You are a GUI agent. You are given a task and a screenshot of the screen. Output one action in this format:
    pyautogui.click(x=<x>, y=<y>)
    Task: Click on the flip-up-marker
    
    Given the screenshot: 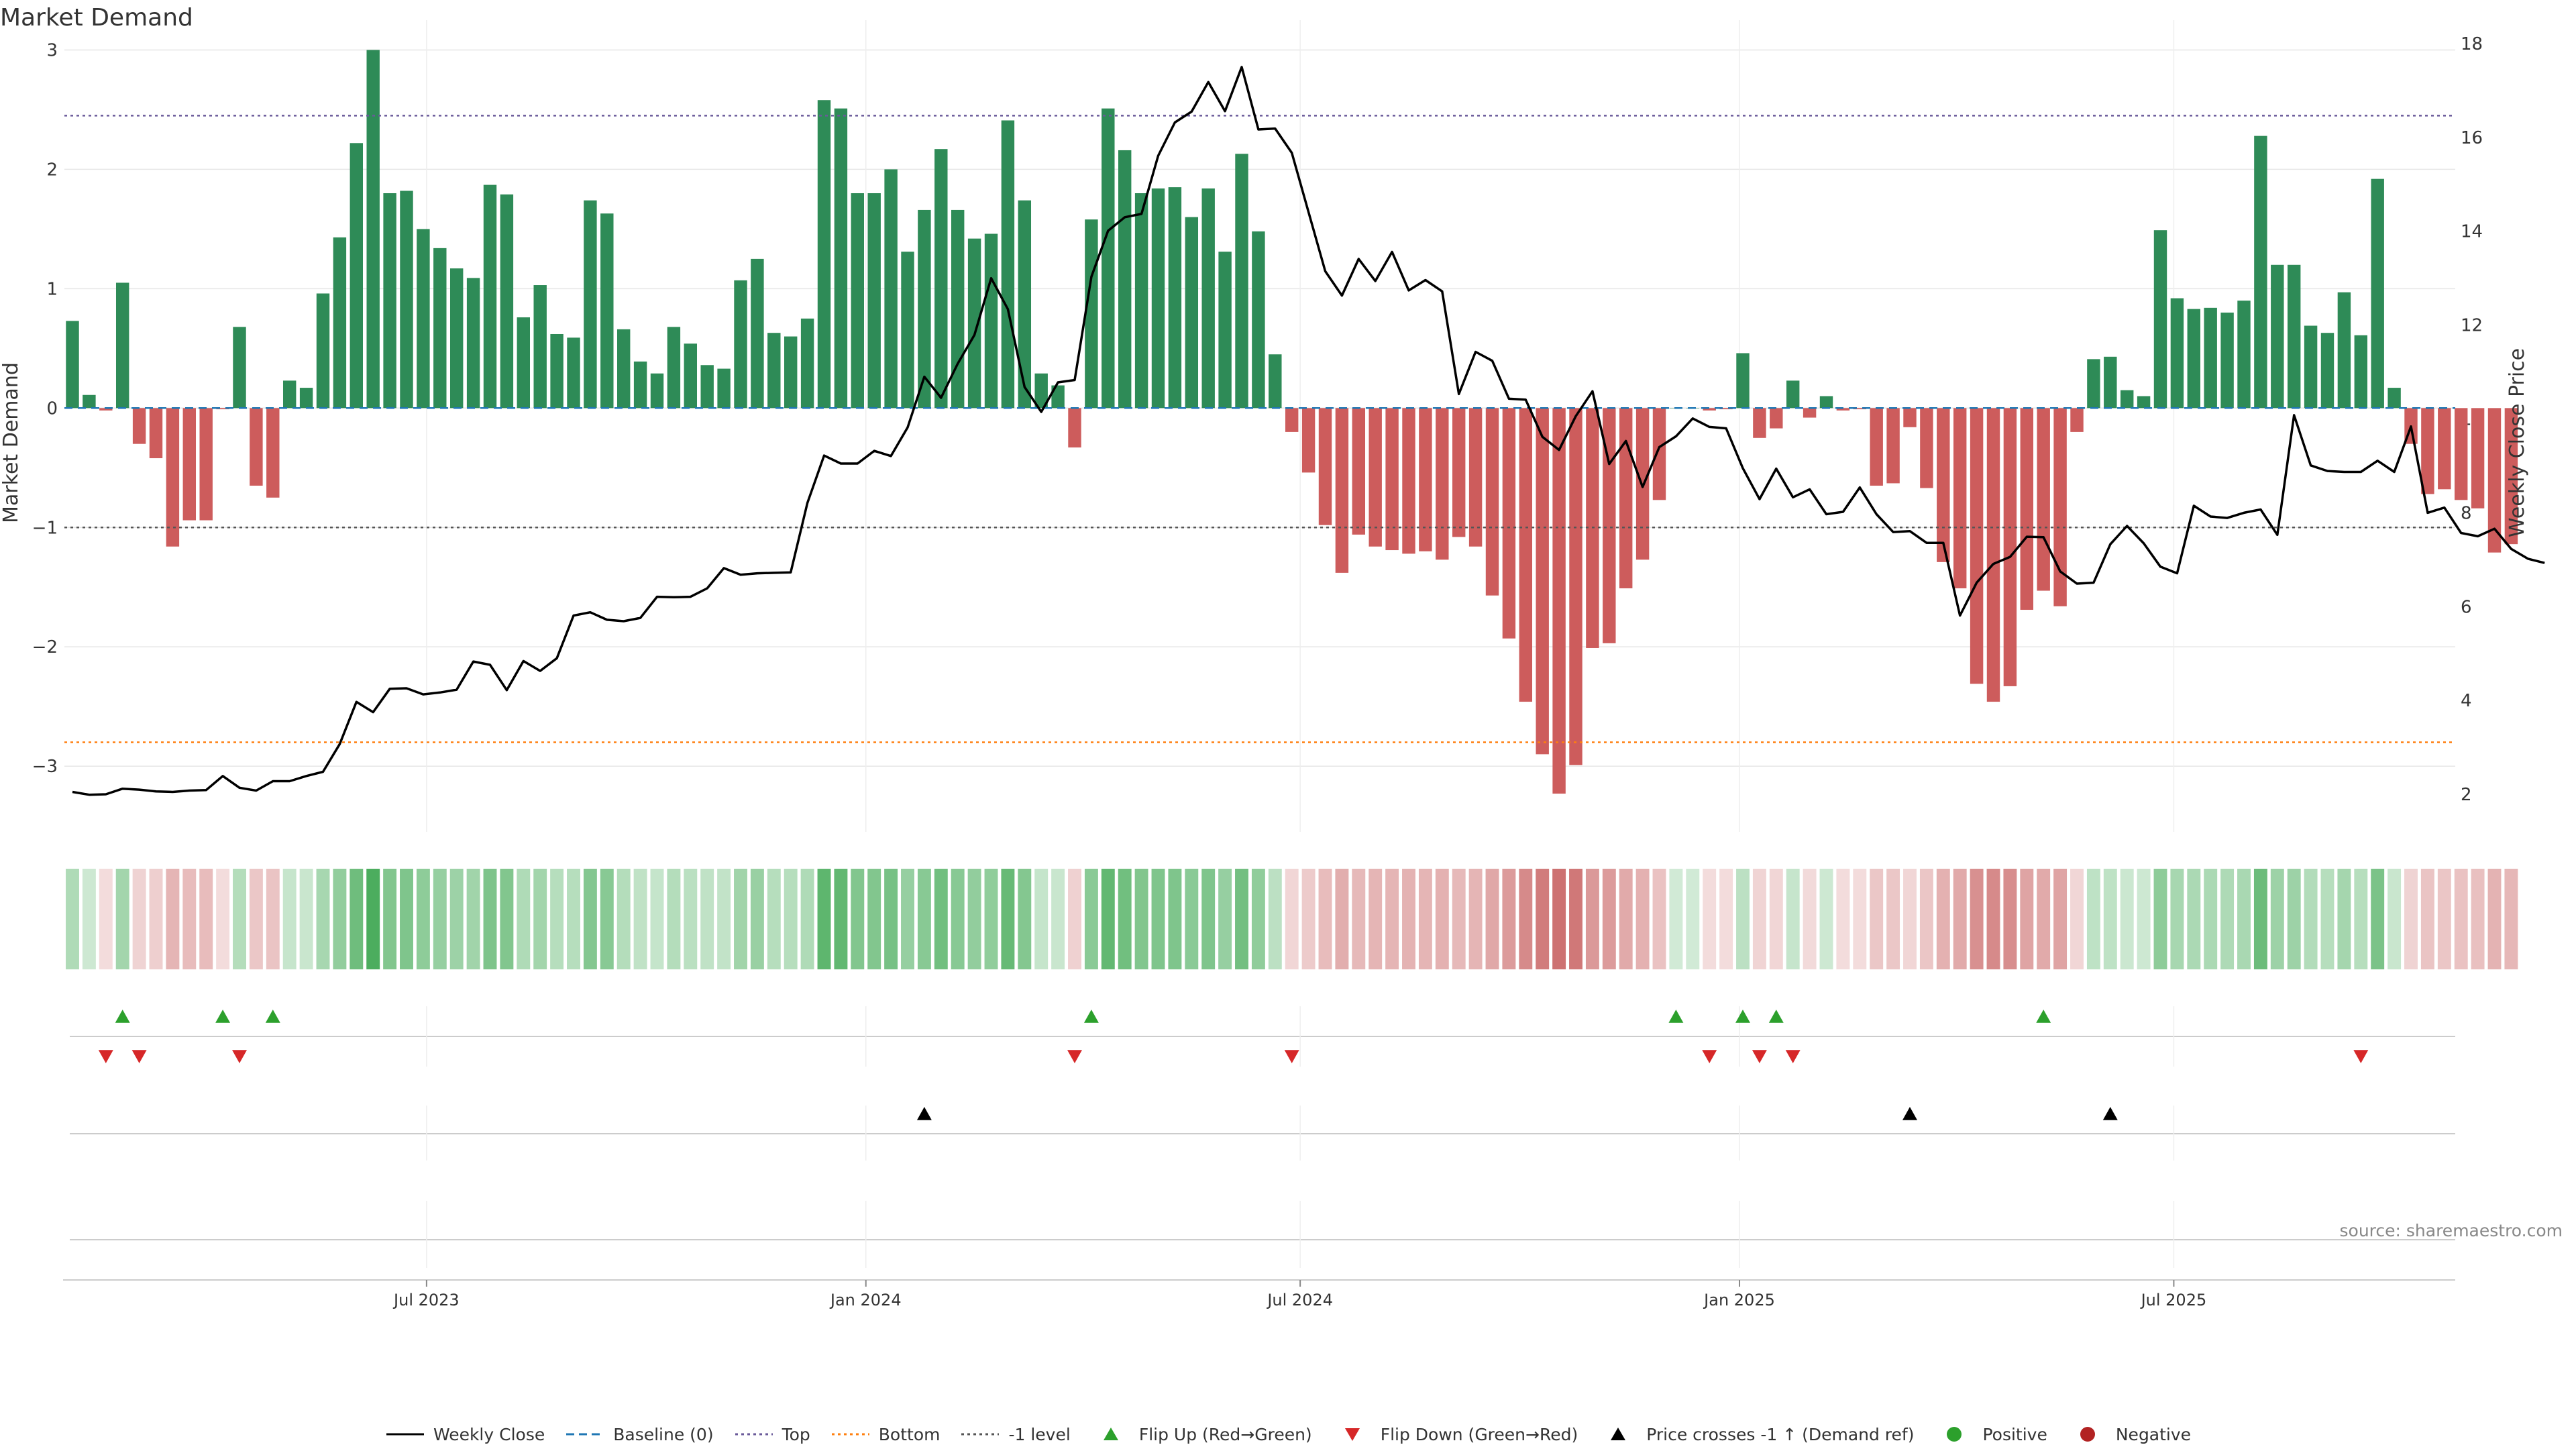 What is the action you would take?
    pyautogui.click(x=272, y=1016)
    